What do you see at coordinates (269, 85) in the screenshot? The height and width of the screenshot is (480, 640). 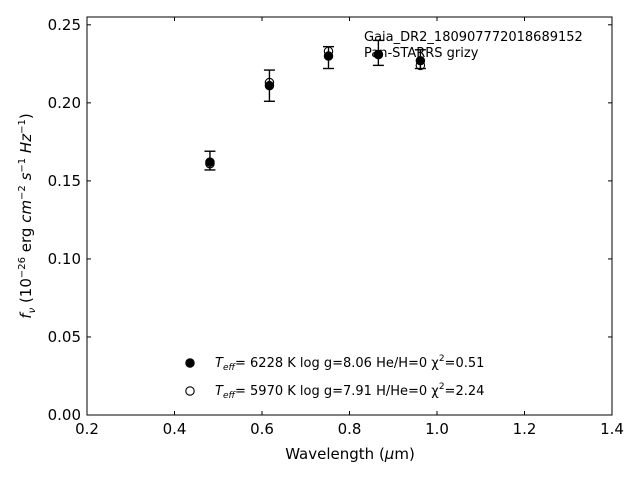 I see `filled-model-point` at bounding box center [269, 85].